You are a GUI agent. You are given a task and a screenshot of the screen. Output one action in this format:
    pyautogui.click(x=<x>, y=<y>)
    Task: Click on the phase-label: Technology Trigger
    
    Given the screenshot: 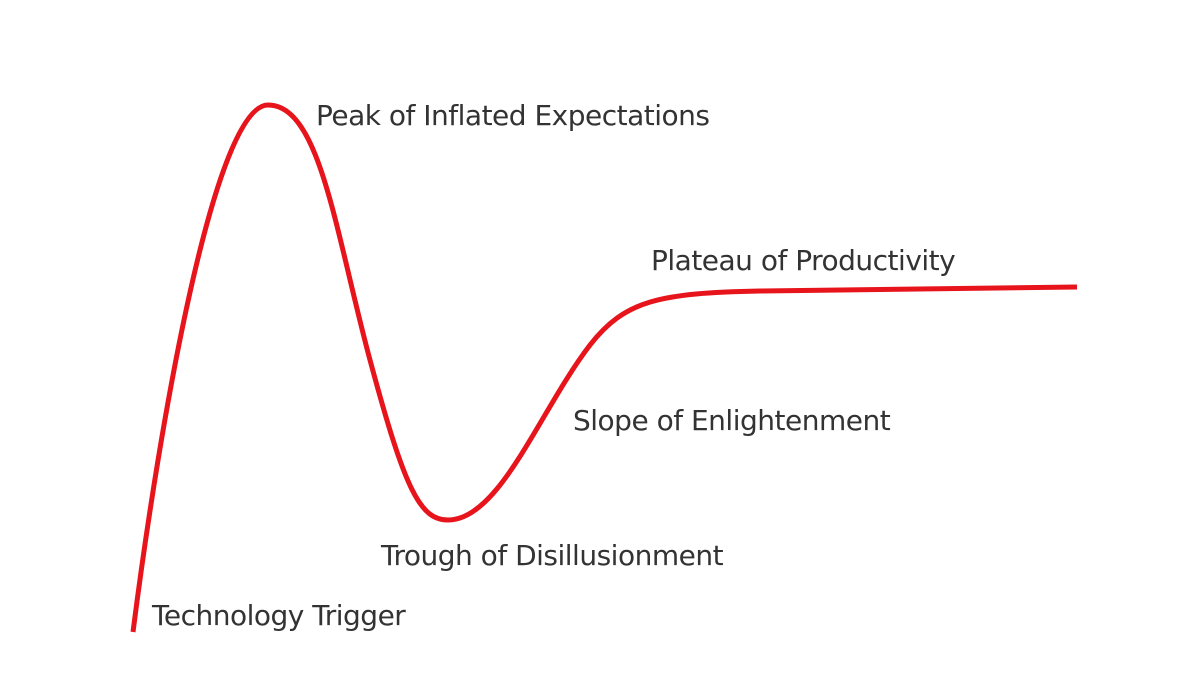 What is the action you would take?
    pyautogui.click(x=278, y=615)
    